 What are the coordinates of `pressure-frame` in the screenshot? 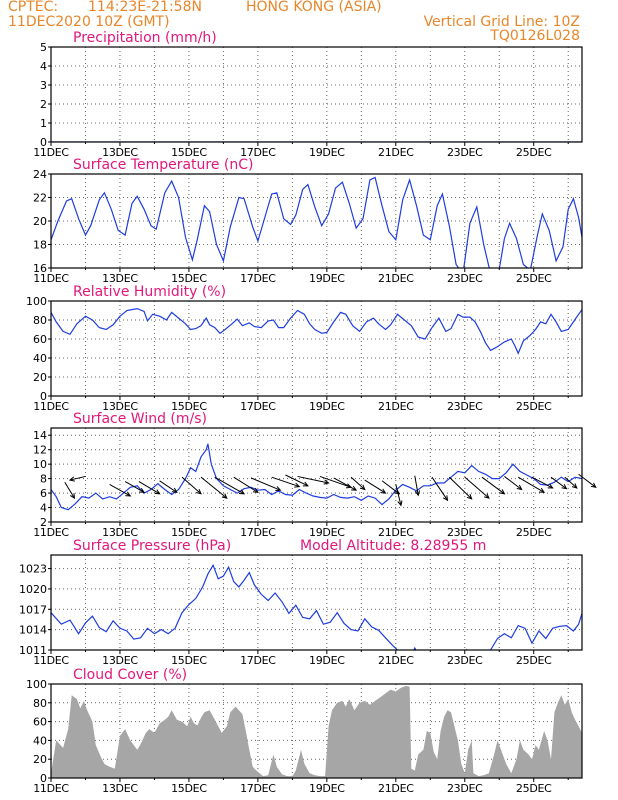 It's located at (316, 602).